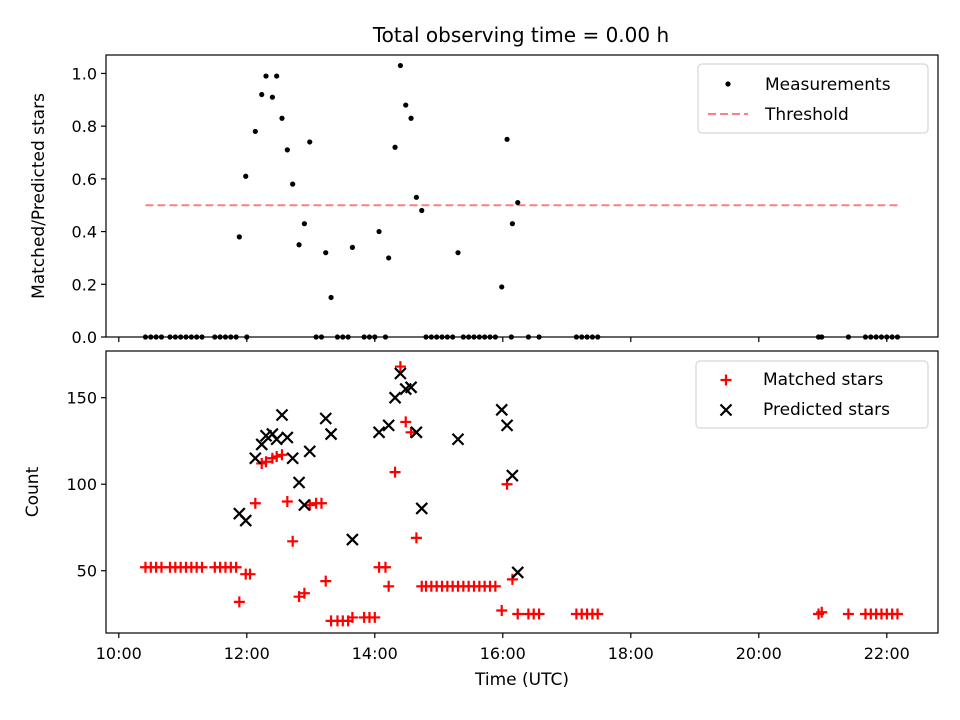  I want to click on y-axis-label: Matched/Predicted stars, so click(39, 196).